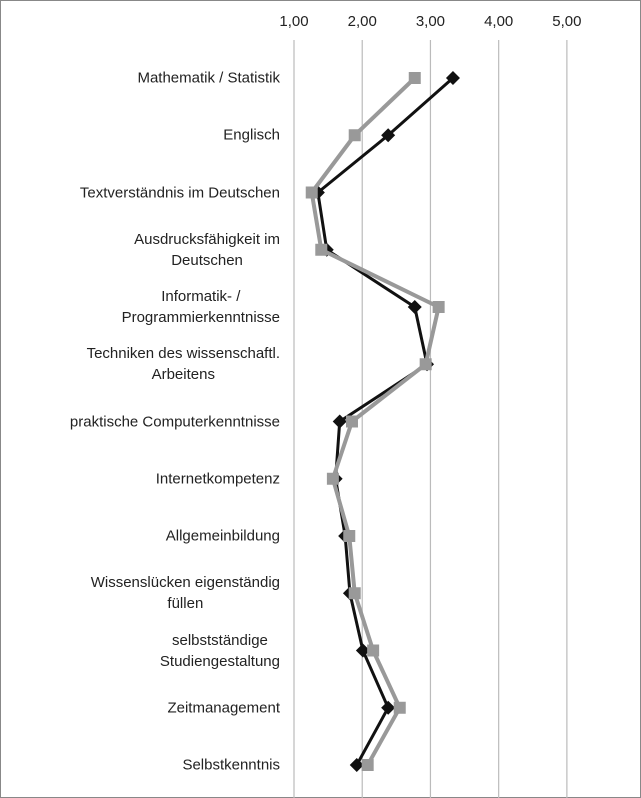 The image size is (641, 798). What do you see at coordinates (179, 192) in the screenshot?
I see `category-label: Textverständnis im Deutschen` at bounding box center [179, 192].